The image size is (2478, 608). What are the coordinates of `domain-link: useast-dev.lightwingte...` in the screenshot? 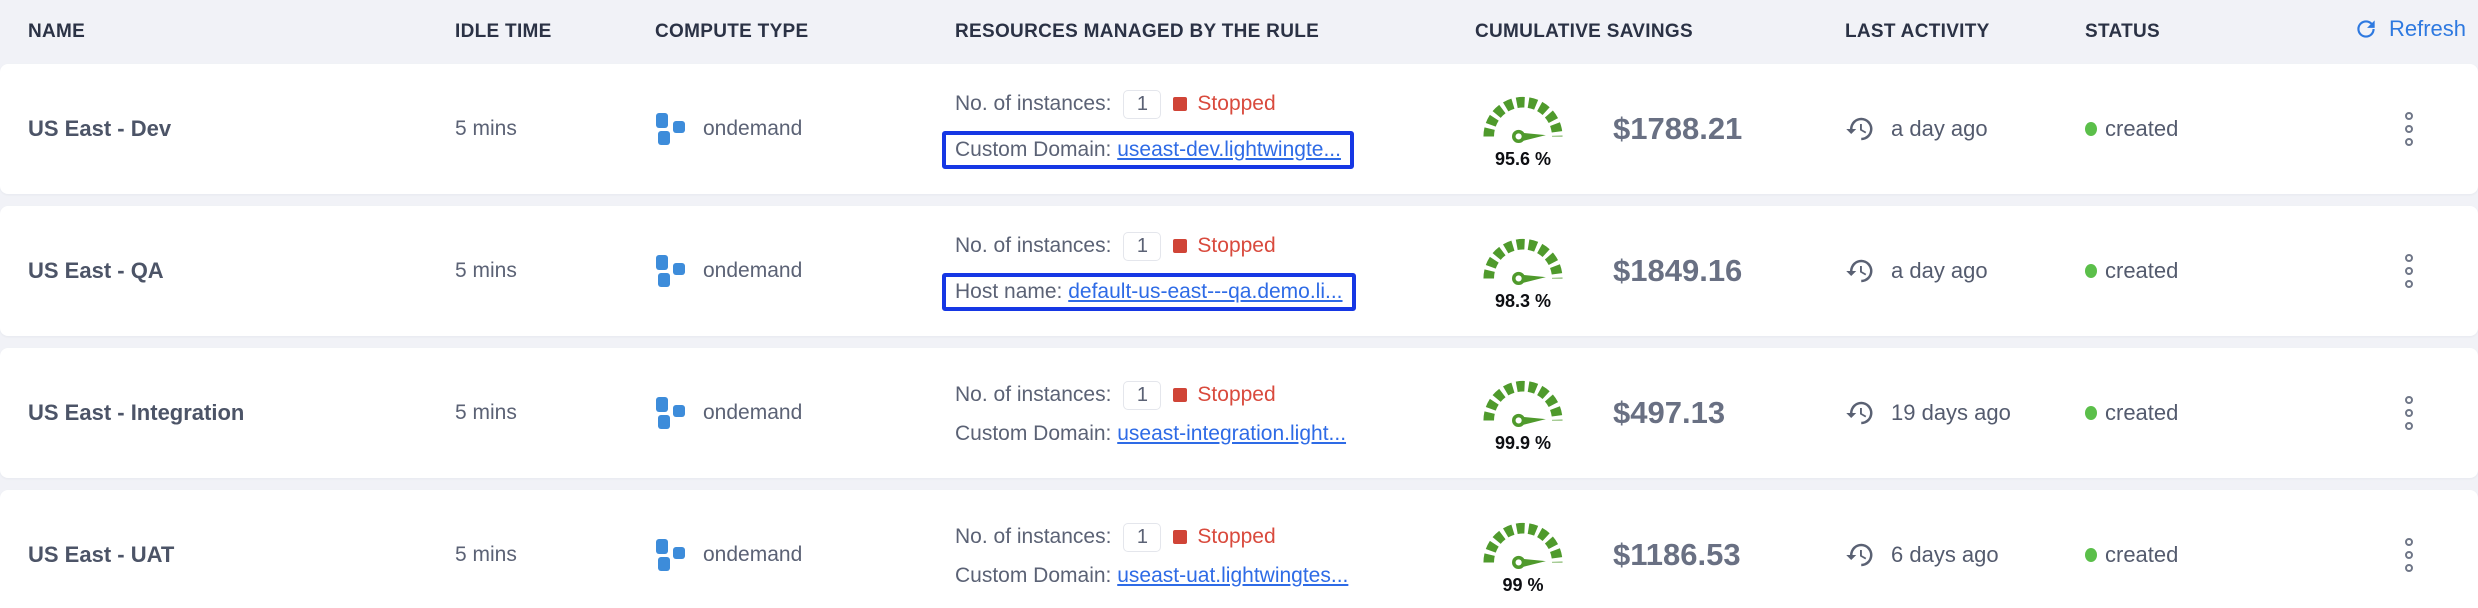 It's located at (1229, 149).